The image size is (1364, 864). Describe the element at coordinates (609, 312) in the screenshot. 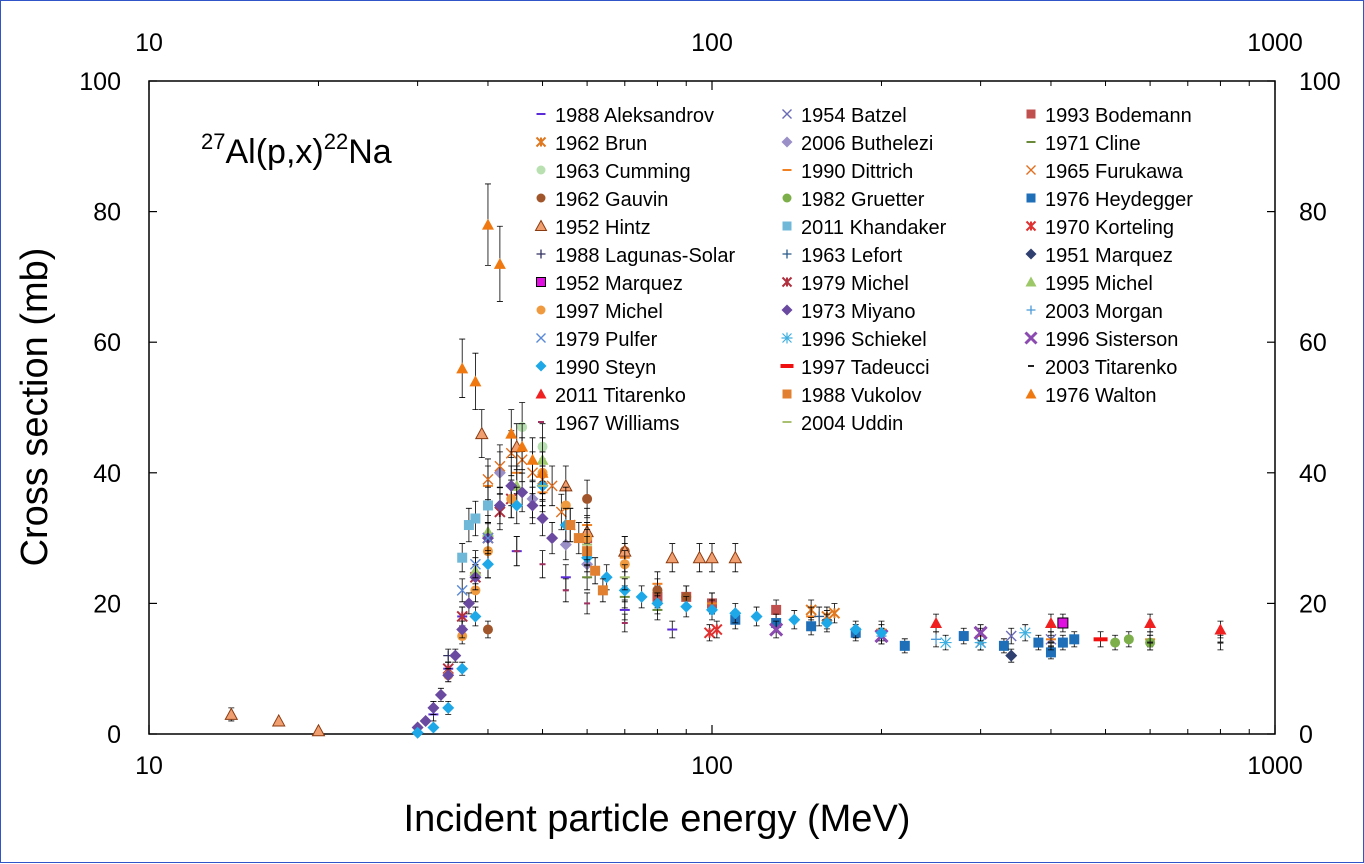

I see `legend-label: 1997 Michel` at that location.